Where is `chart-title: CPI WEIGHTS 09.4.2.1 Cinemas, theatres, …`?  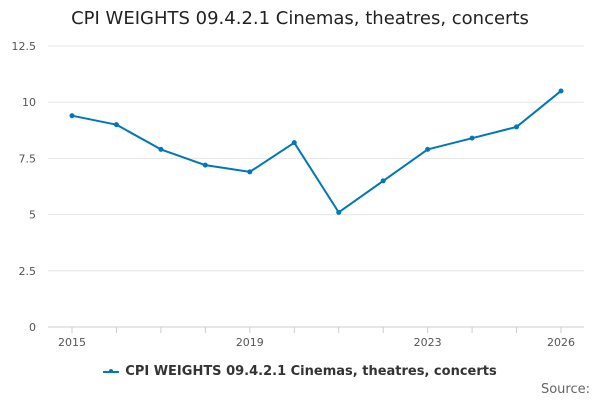
chart-title: CPI WEIGHTS 09.4.2.1 Cinemas, theatres, … is located at coordinates (300, 18).